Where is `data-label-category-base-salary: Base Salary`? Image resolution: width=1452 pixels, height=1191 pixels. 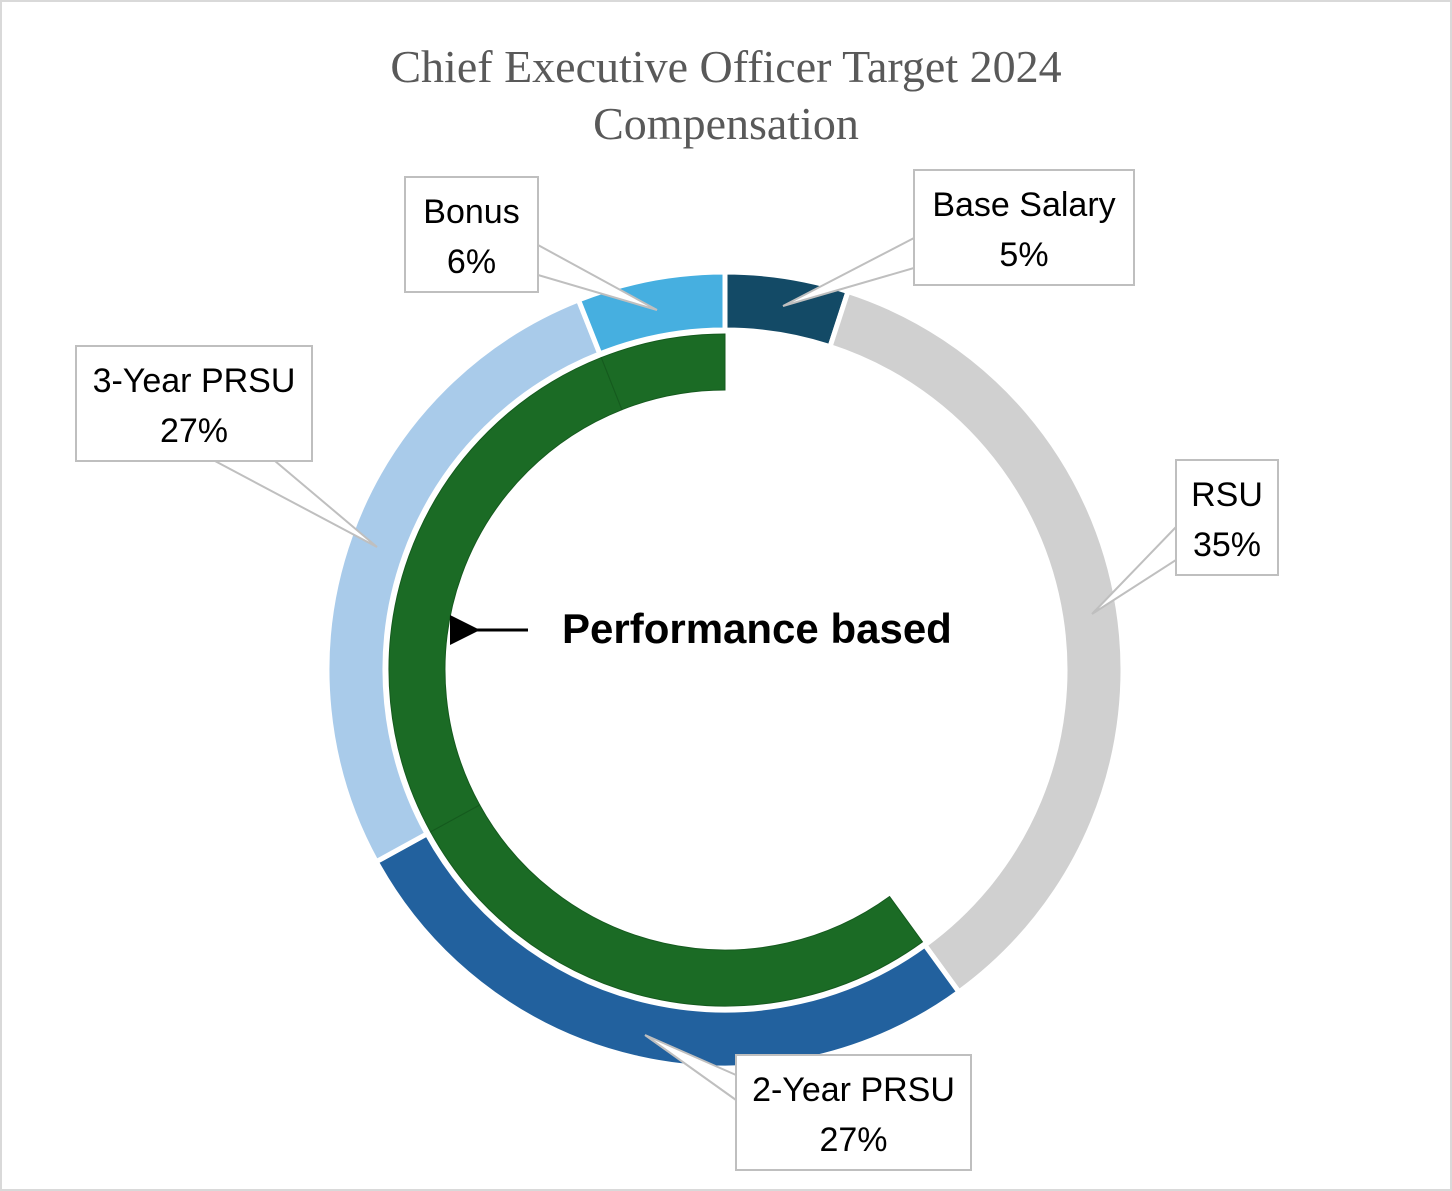
data-label-category-base-salary: Base Salary is located at coordinates (1023, 205).